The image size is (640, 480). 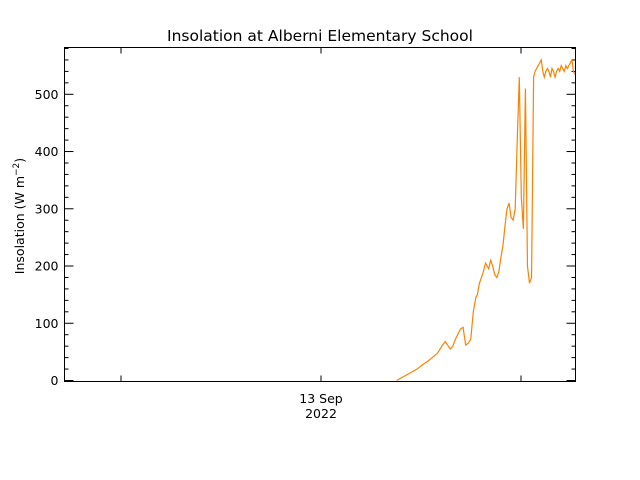 What do you see at coordinates (17, 169) in the screenshot?
I see `y-axis-label-superscript: −2` at bounding box center [17, 169].